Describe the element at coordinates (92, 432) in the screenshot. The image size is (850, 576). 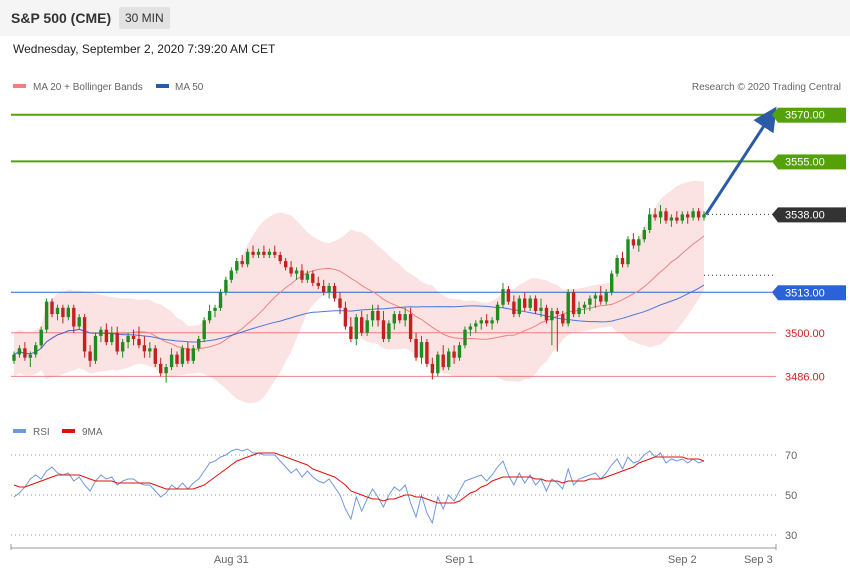
I see `ma9-legend-label: 9MA` at that location.